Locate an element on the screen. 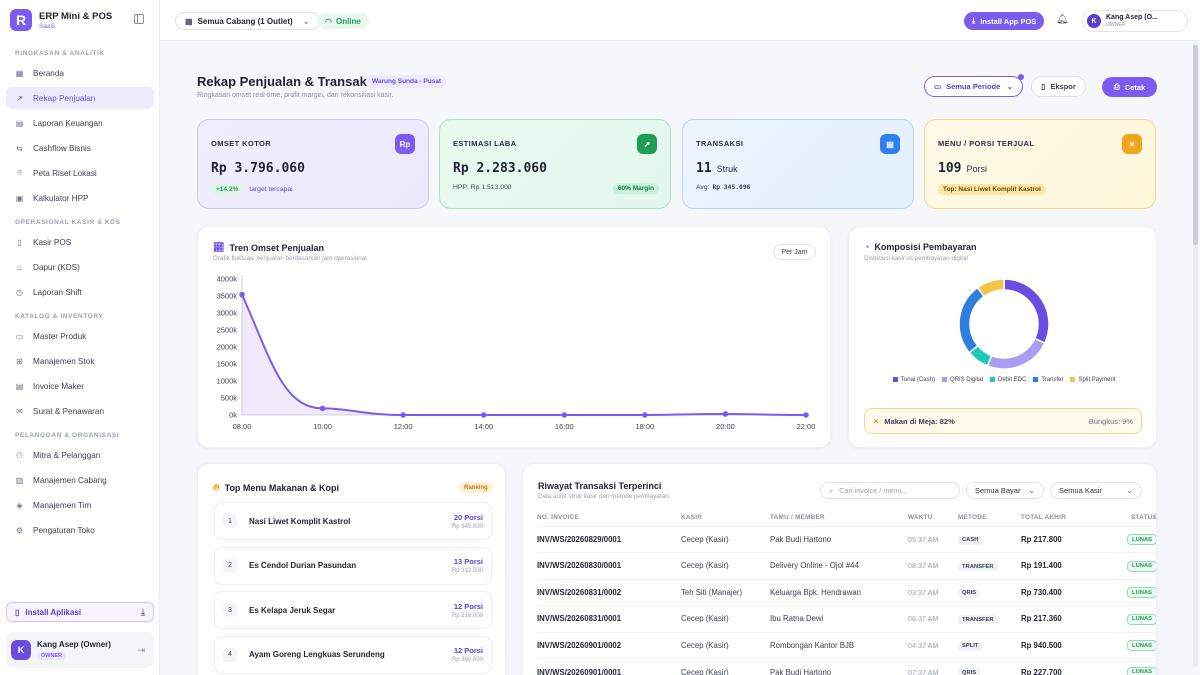 The image size is (1200, 675). status-cell: LUNAS is located at coordinates (1125, 565).